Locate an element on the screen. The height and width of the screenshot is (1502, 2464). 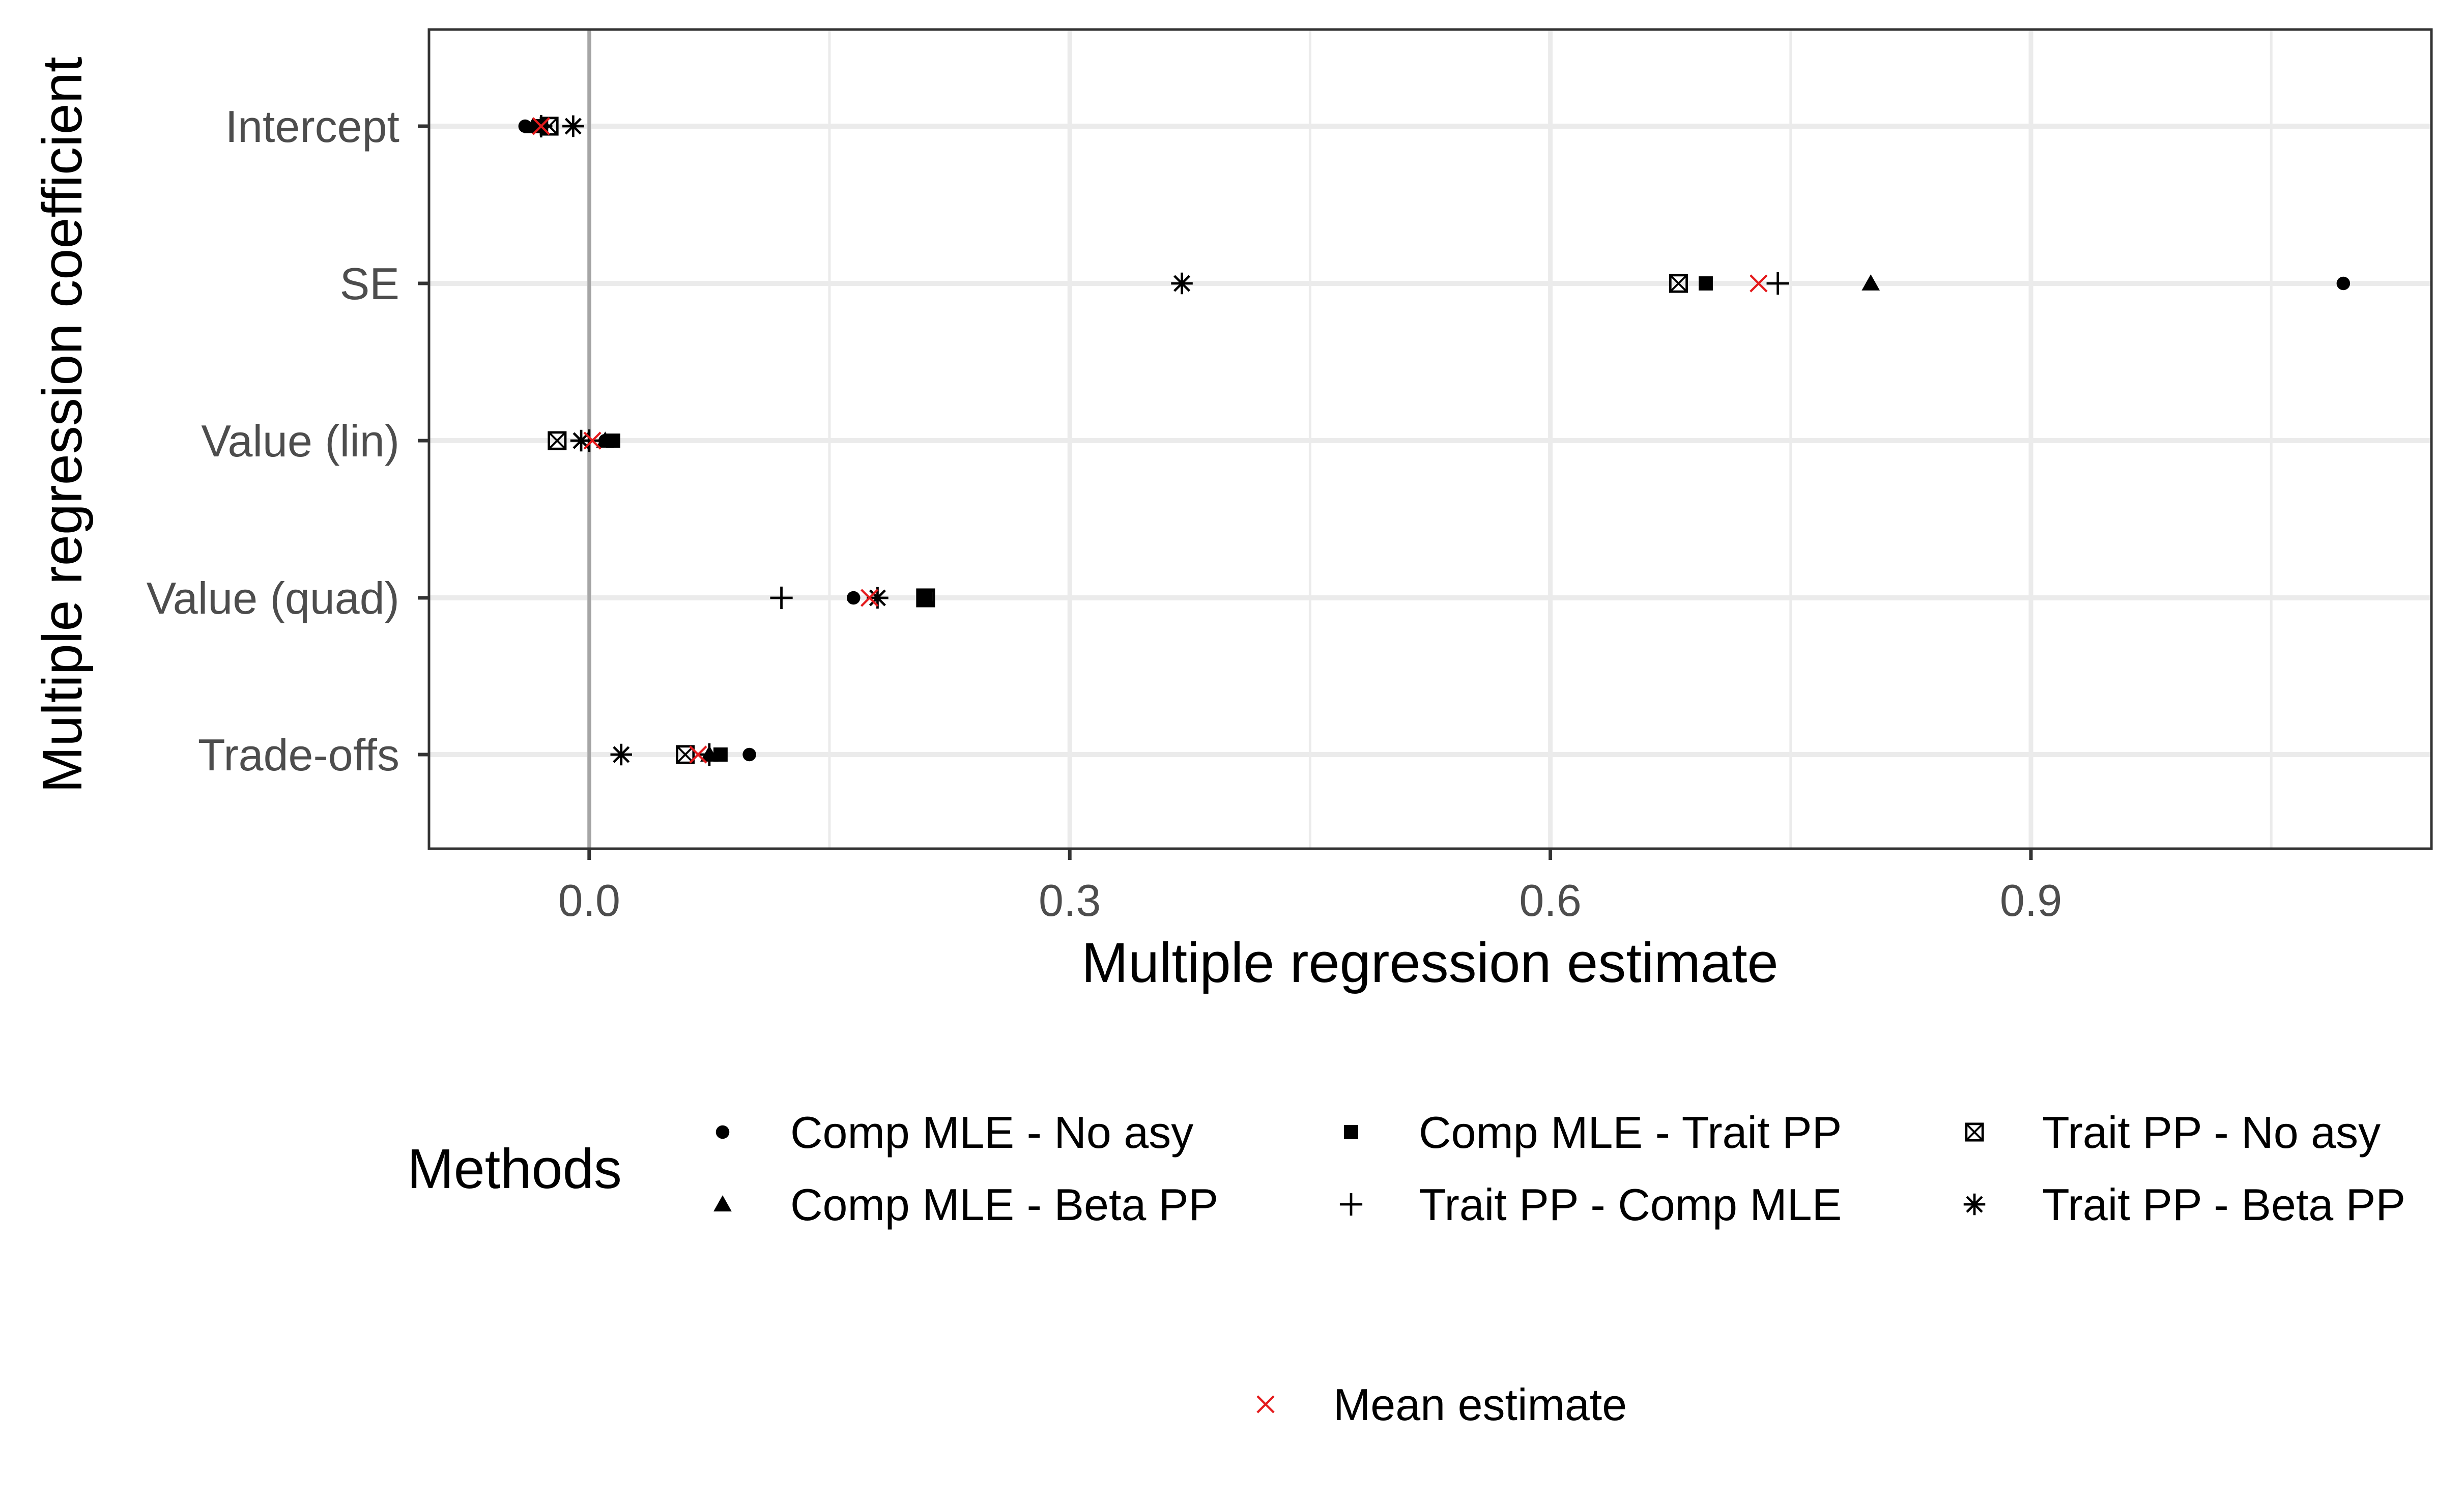
y-tick-label: Value (lin) is located at coordinates (300, 441).